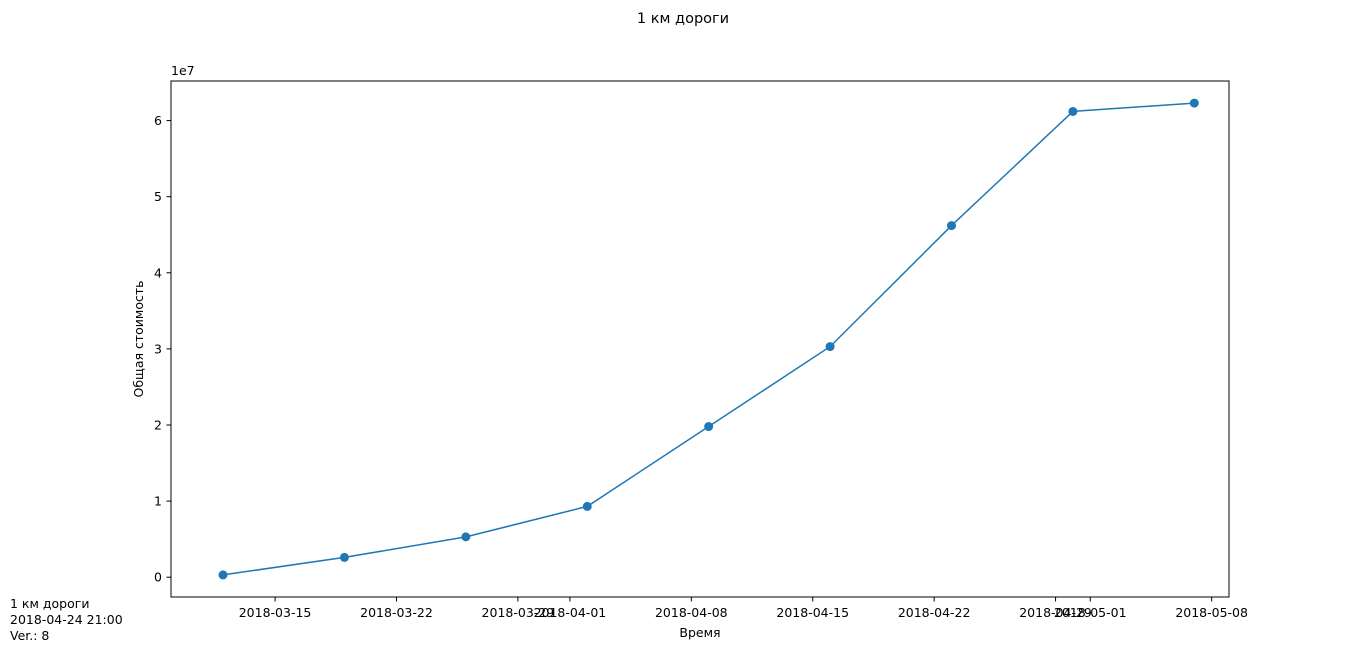 The width and height of the screenshot is (1366, 671). I want to click on y-tick-label: 6, so click(158, 120).